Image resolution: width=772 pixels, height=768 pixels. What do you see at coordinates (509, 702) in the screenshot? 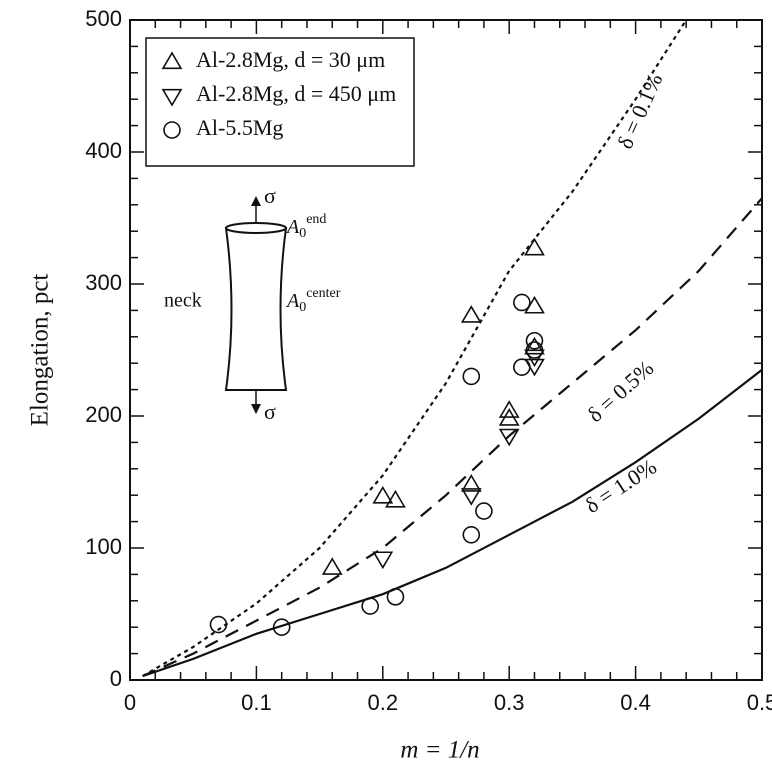
I see `x-tick-label: 0.3` at bounding box center [509, 702].